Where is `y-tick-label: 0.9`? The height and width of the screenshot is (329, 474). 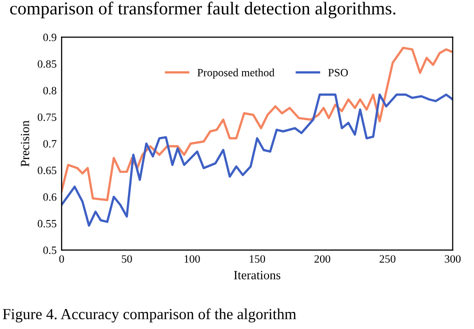 y-tick-label: 0.9 is located at coordinates (49, 38).